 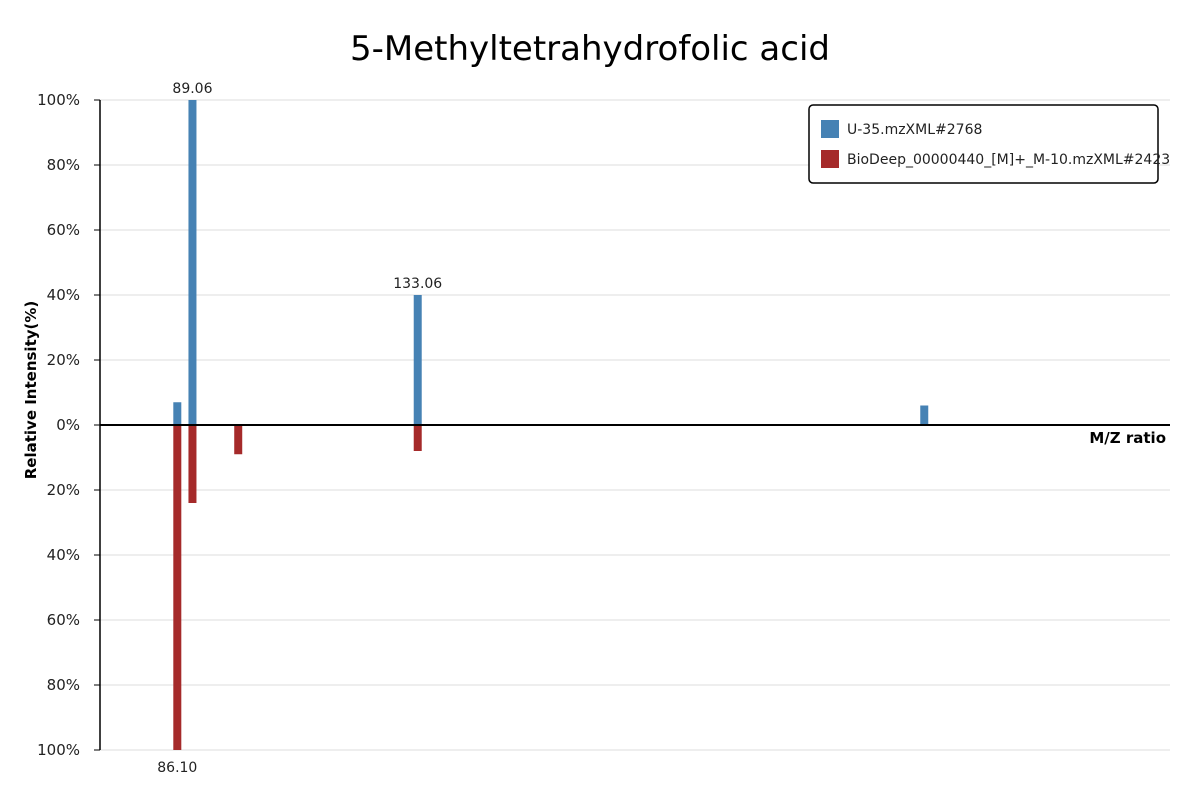 I want to click on peak-label: 133.06, so click(x=417, y=284).